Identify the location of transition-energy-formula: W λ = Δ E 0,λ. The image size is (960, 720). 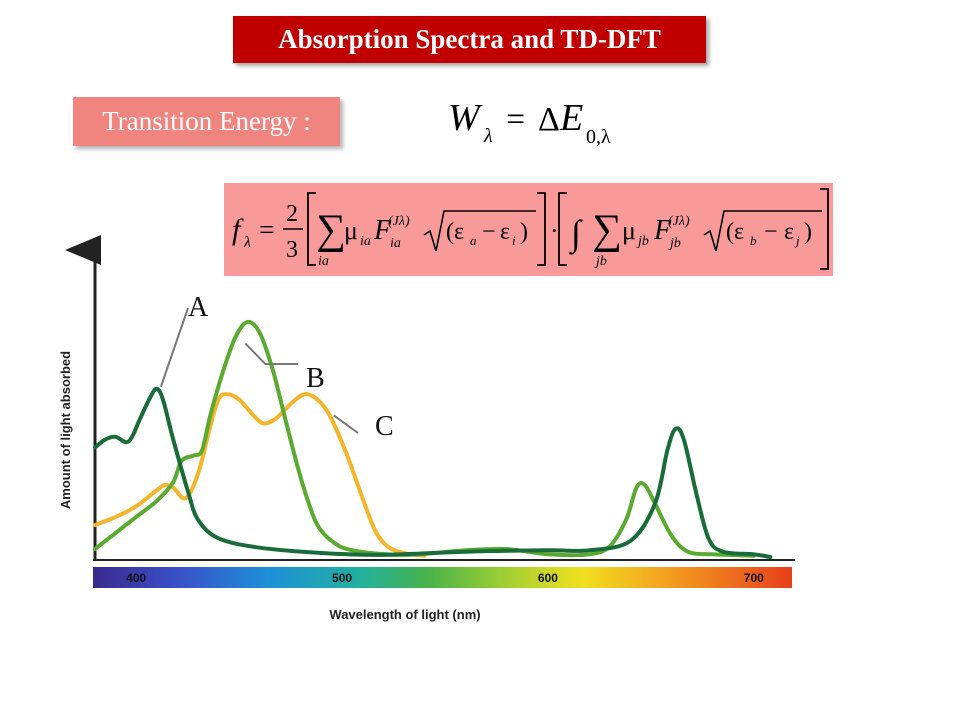
(529, 122).